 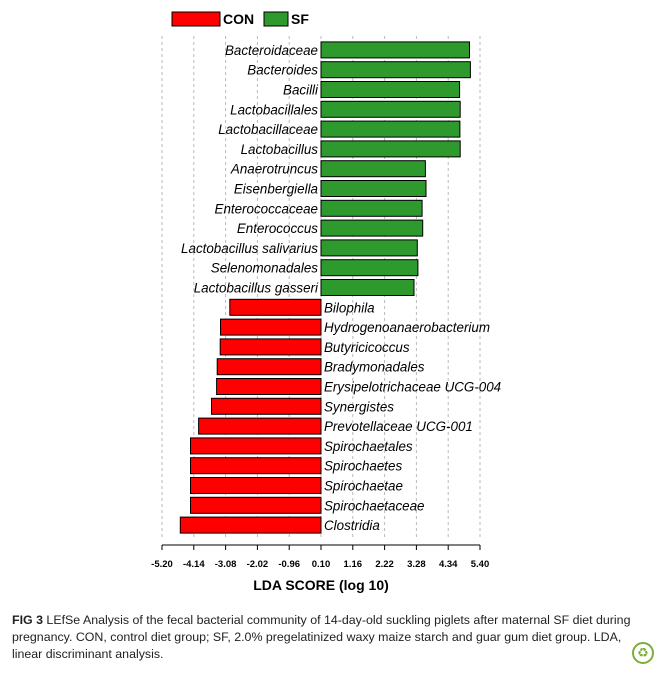 What do you see at coordinates (643, 653) in the screenshot?
I see `leaf-icon: ♻` at bounding box center [643, 653].